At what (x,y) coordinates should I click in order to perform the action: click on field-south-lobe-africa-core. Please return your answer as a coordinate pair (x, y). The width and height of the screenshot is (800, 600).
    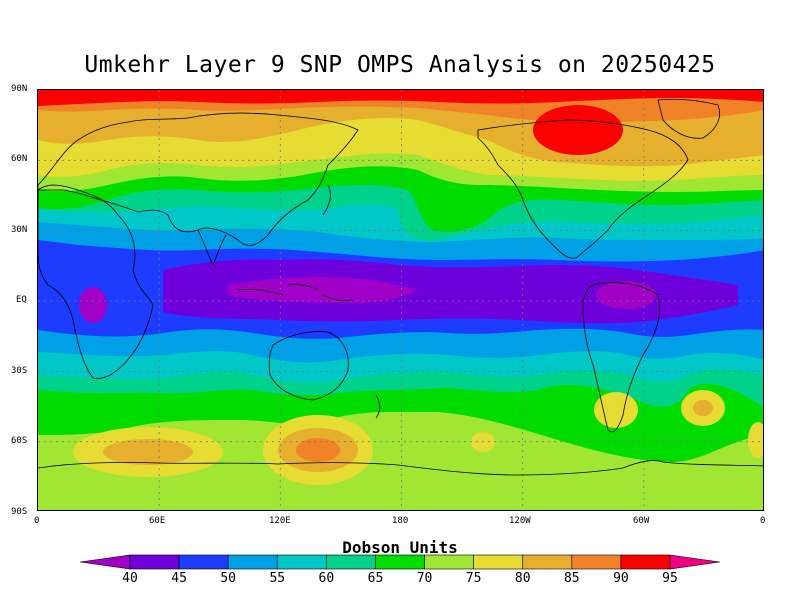
    Looking at the image, I should click on (148, 452).